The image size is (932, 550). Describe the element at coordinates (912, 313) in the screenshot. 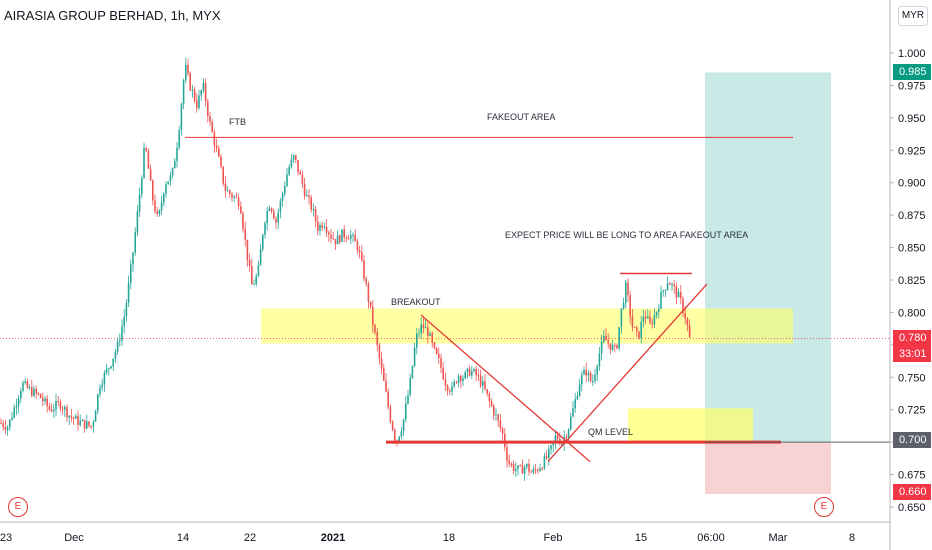

I see `price-tick-label: 0.800` at that location.